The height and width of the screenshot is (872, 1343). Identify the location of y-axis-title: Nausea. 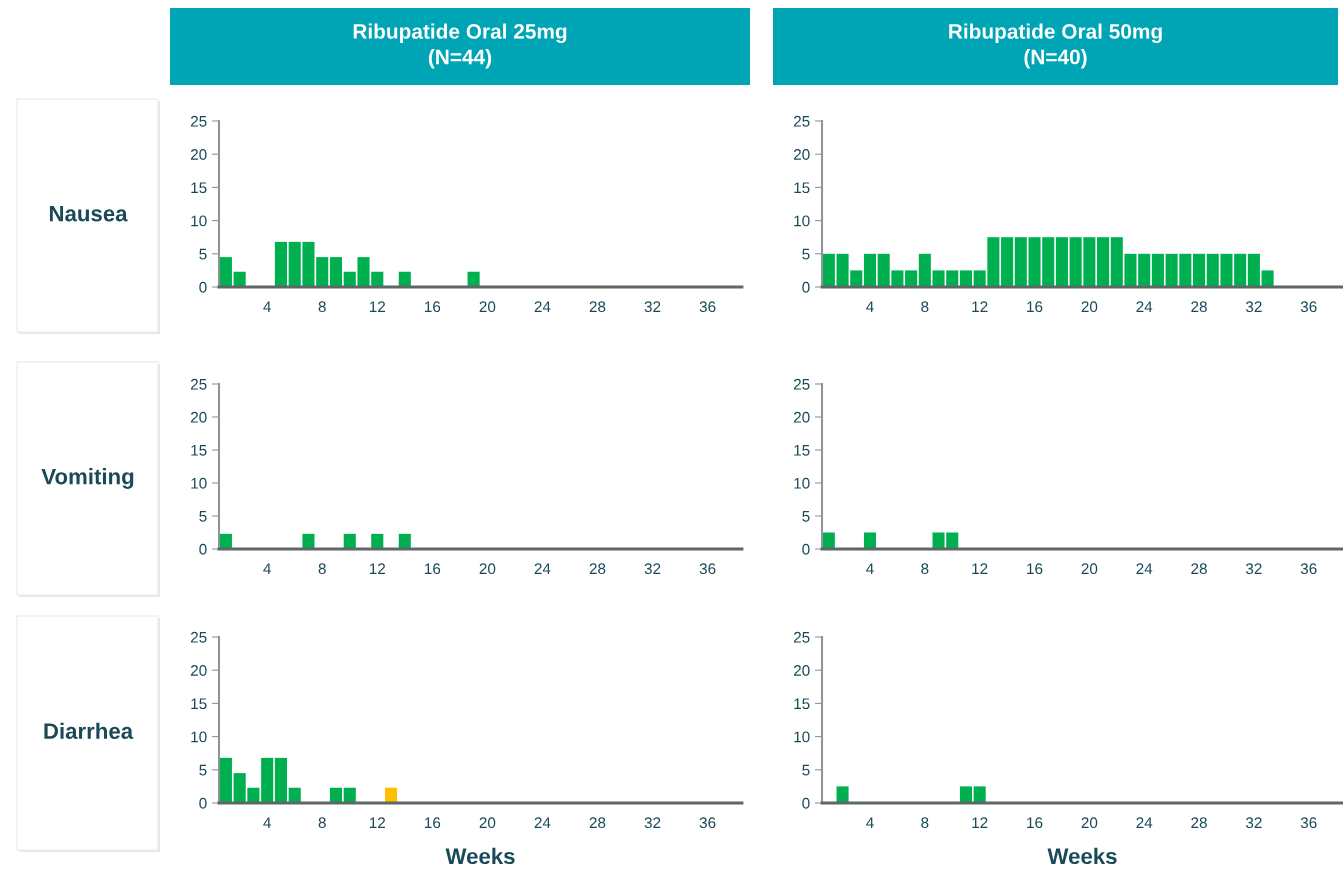
(88, 213).